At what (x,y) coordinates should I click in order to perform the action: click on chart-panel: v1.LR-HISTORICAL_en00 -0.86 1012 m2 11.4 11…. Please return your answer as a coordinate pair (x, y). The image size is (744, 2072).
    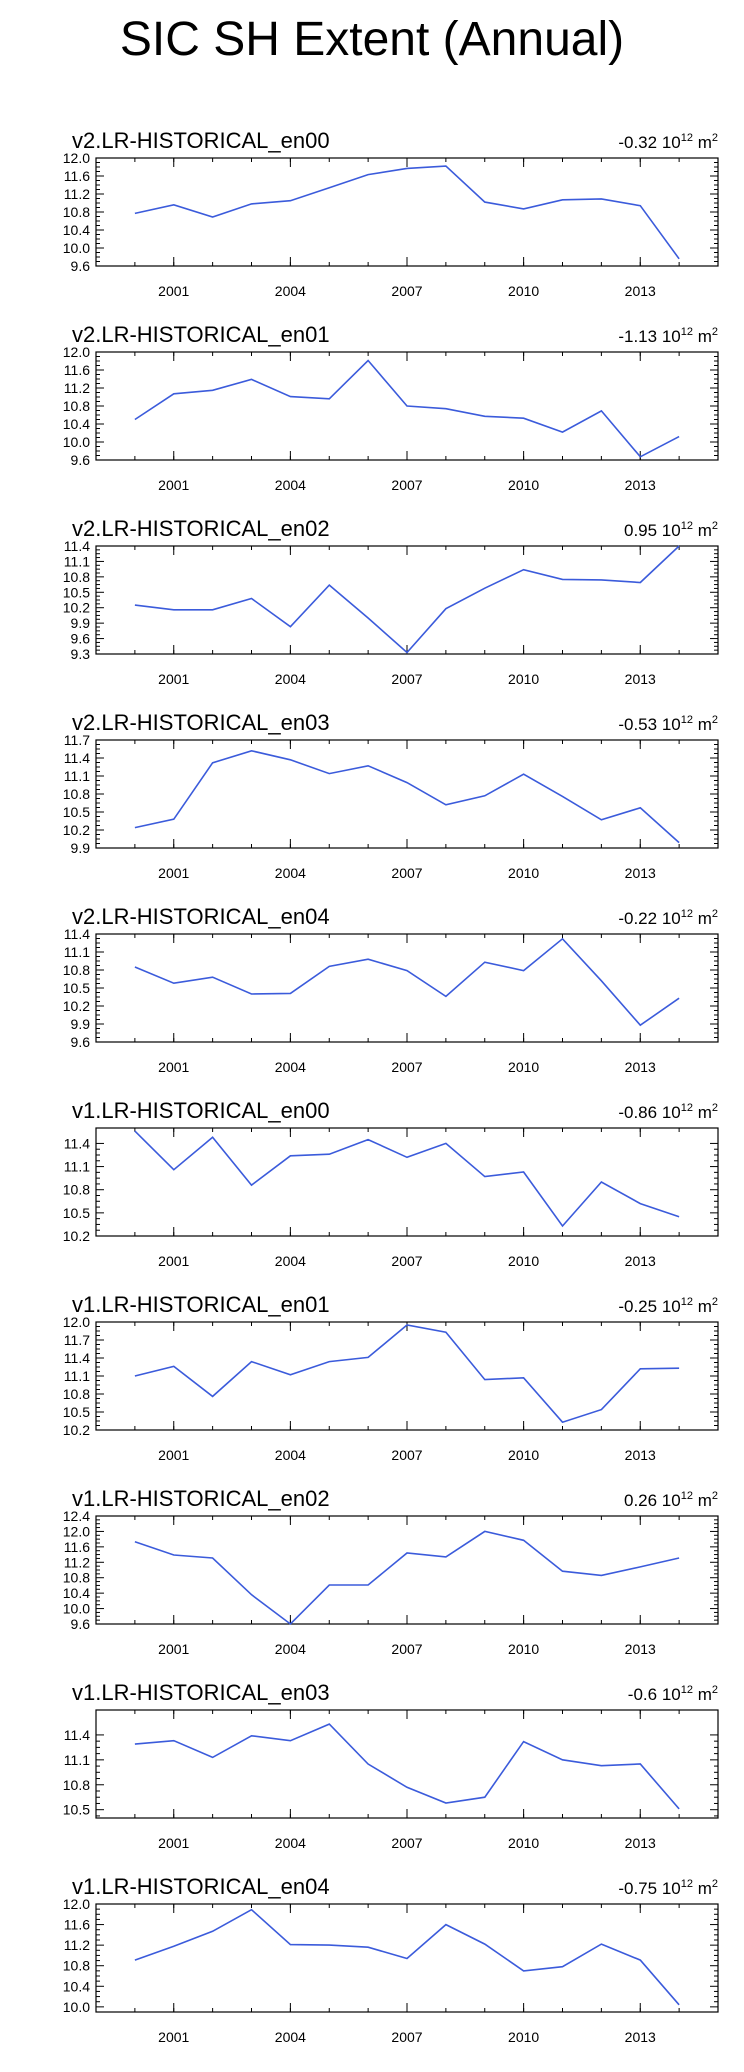
    Looking at the image, I should click on (391, 1183).